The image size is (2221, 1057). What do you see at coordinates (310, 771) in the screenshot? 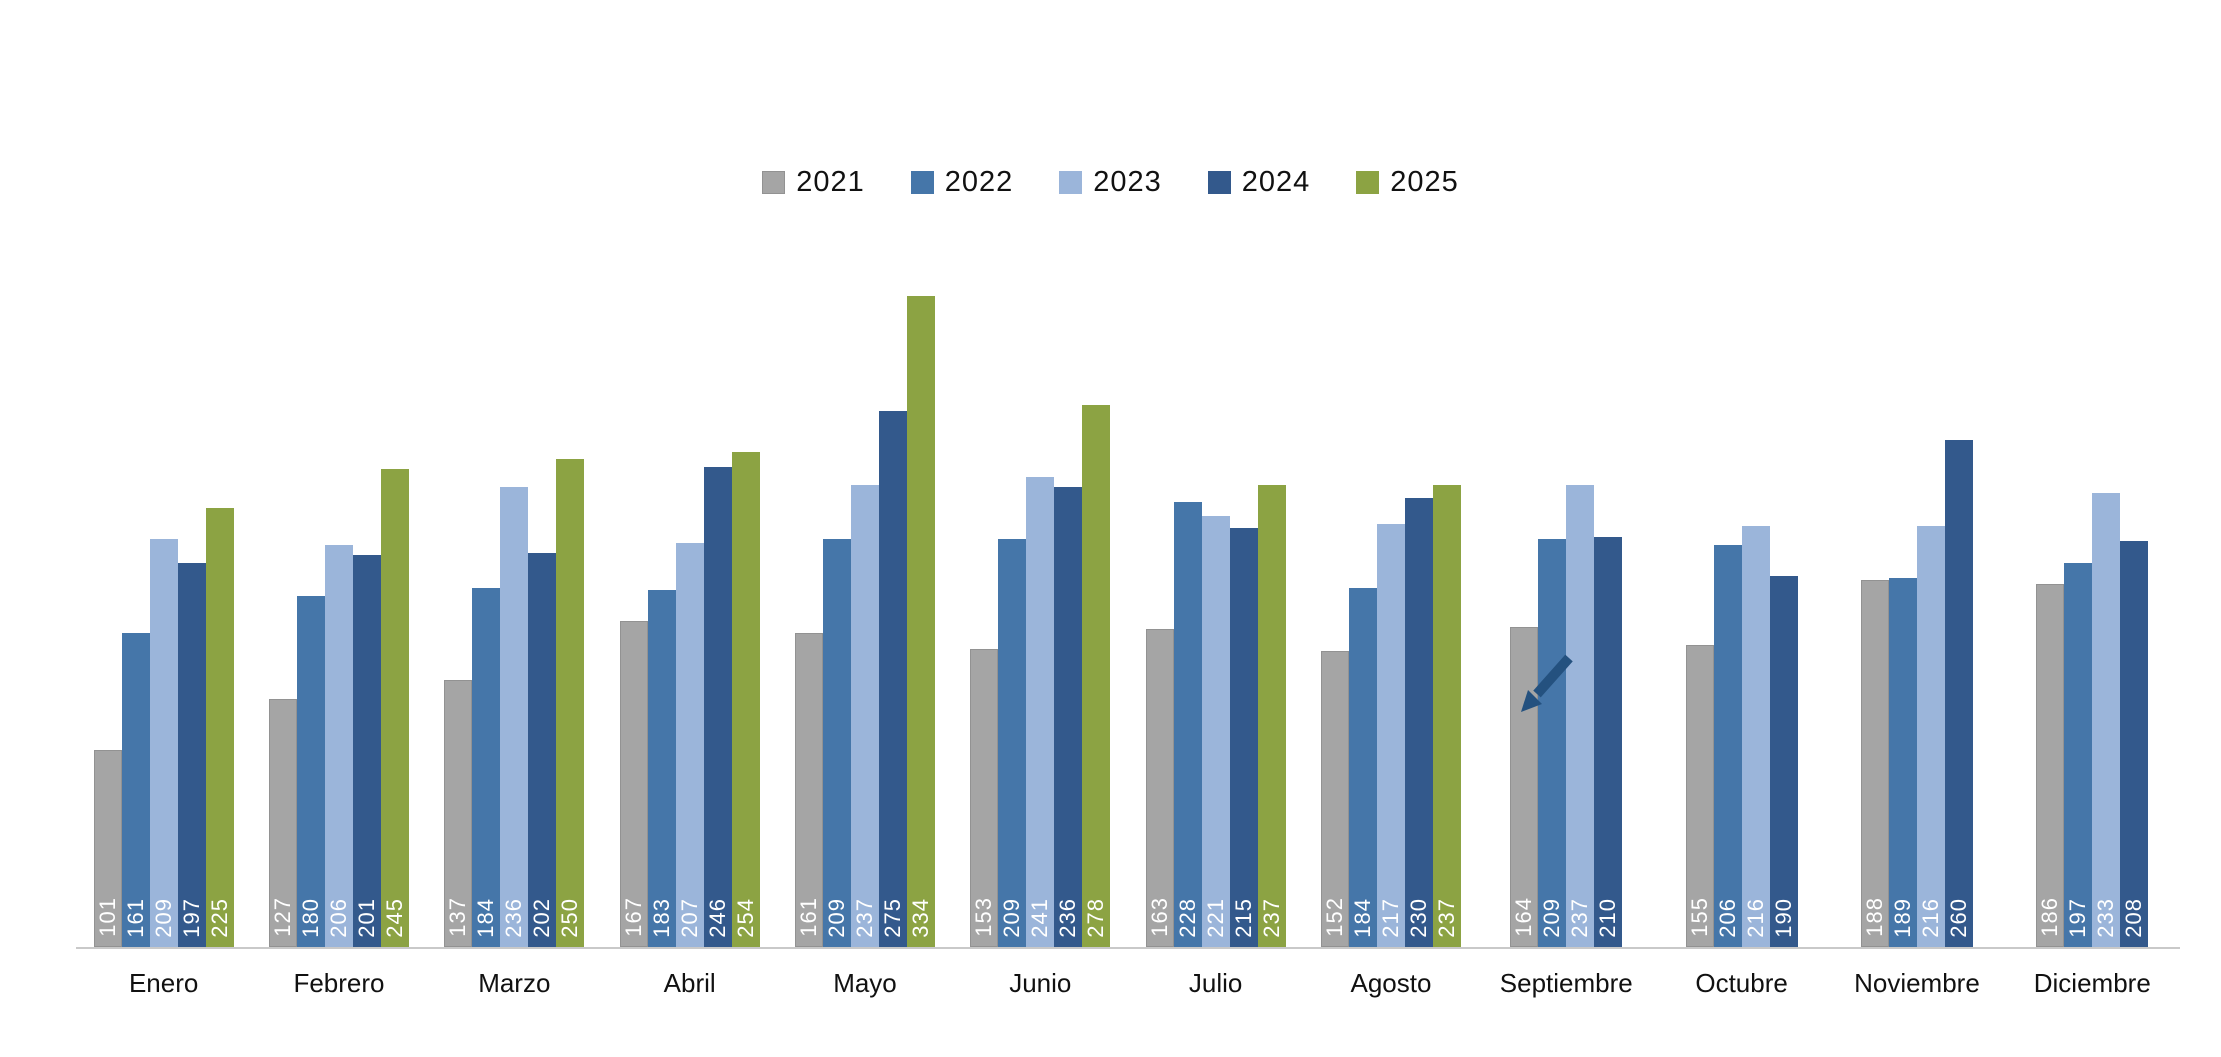
I see `bar-febrero-2022: 180` at bounding box center [310, 771].